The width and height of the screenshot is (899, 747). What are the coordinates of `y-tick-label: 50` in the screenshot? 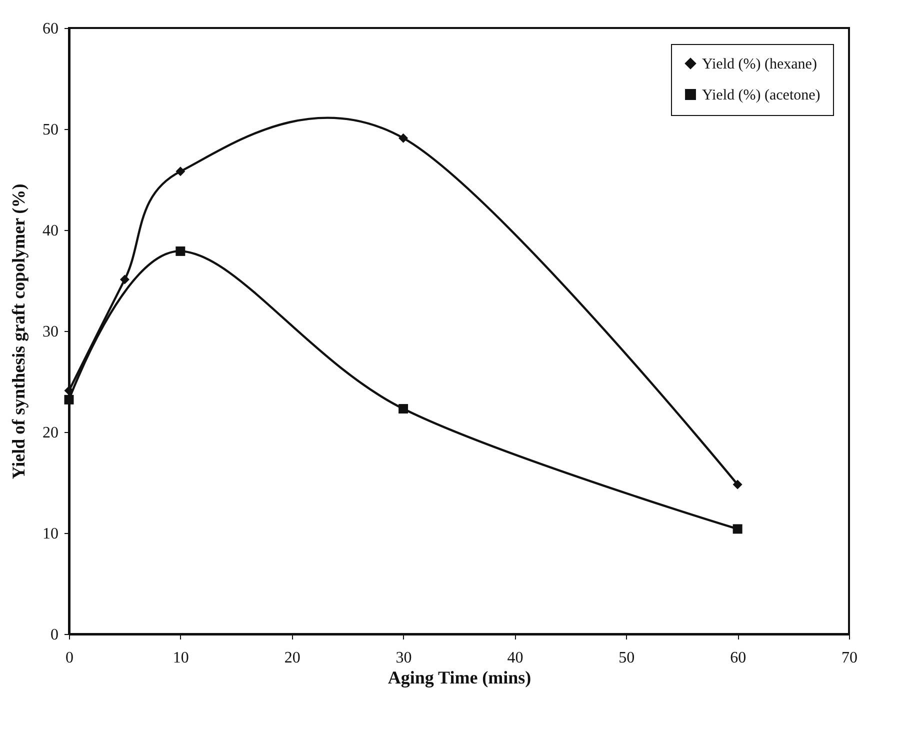 It's located at (50, 130).